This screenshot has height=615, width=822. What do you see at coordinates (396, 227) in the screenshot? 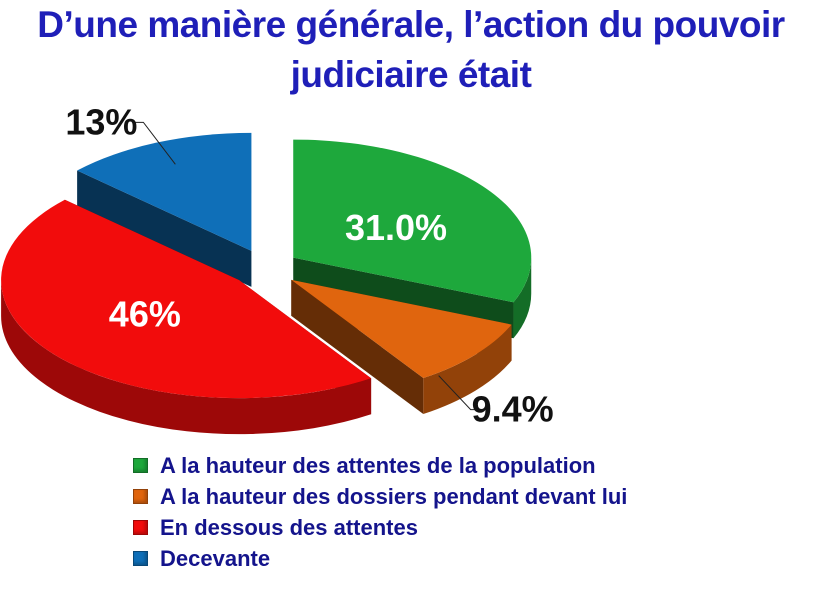
I see `data-label: 31.0%` at bounding box center [396, 227].